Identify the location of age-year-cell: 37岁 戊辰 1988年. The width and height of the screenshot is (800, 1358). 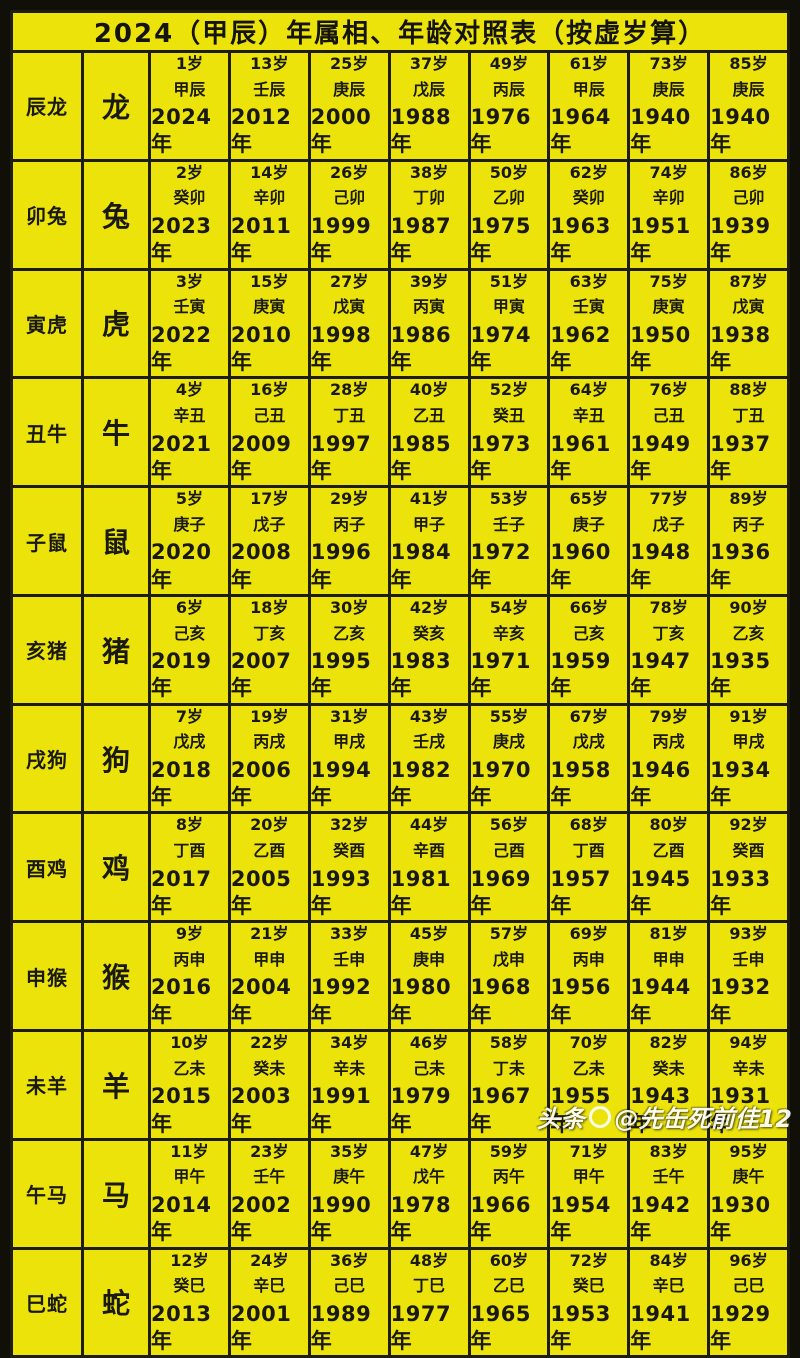
(429, 106).